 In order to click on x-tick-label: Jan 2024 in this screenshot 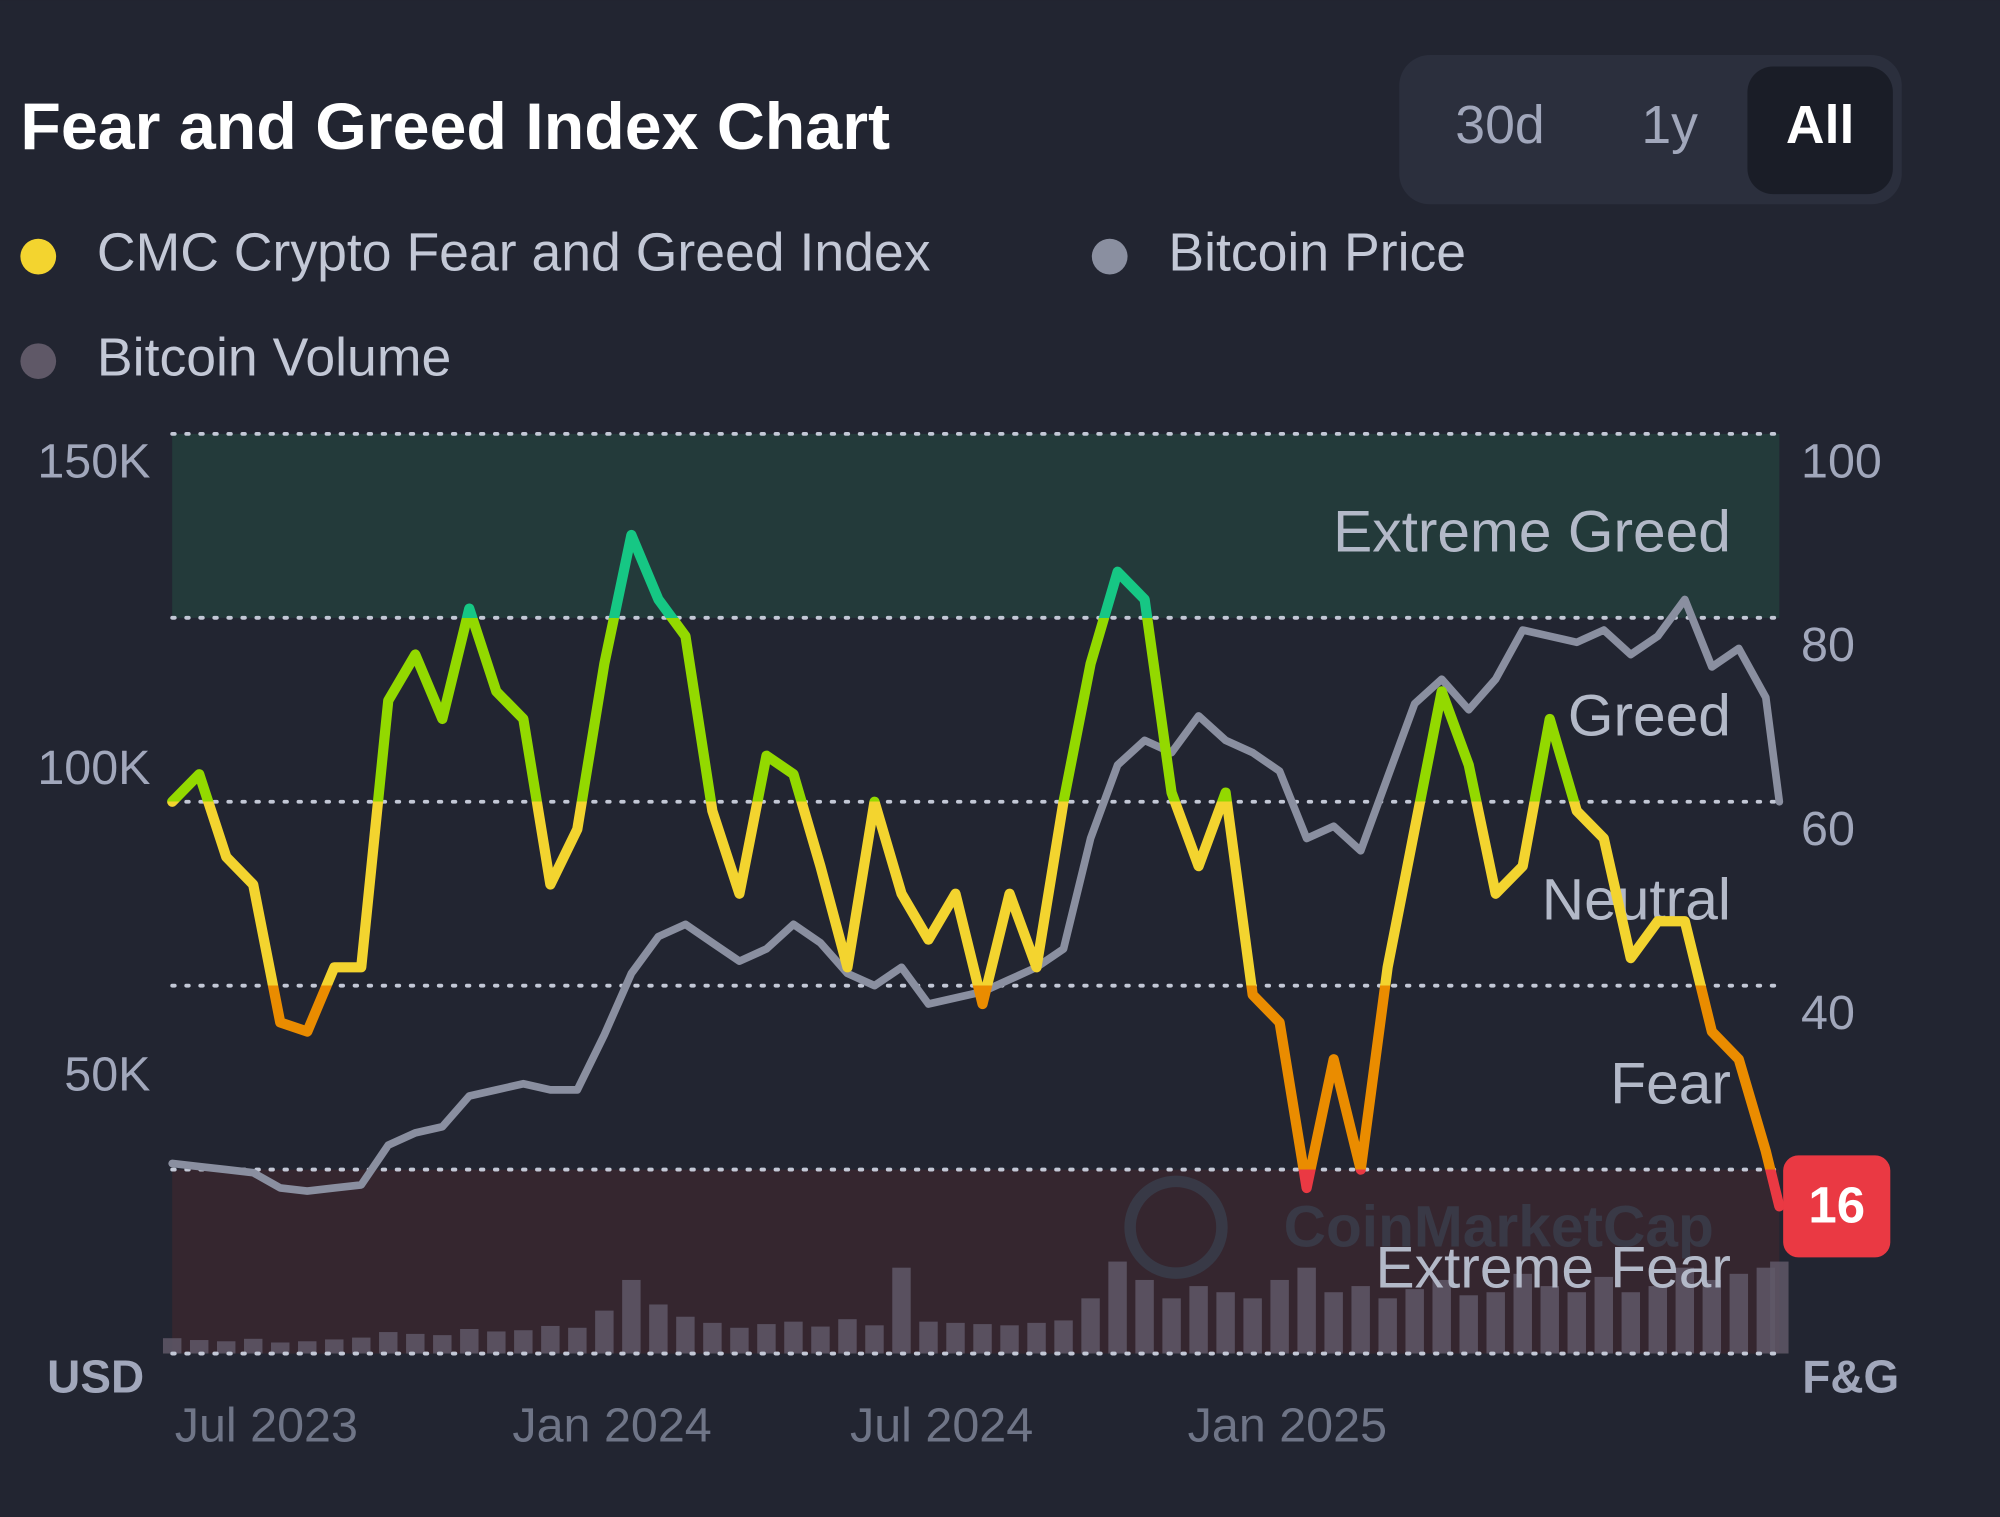, I will do `click(611, 1426)`.